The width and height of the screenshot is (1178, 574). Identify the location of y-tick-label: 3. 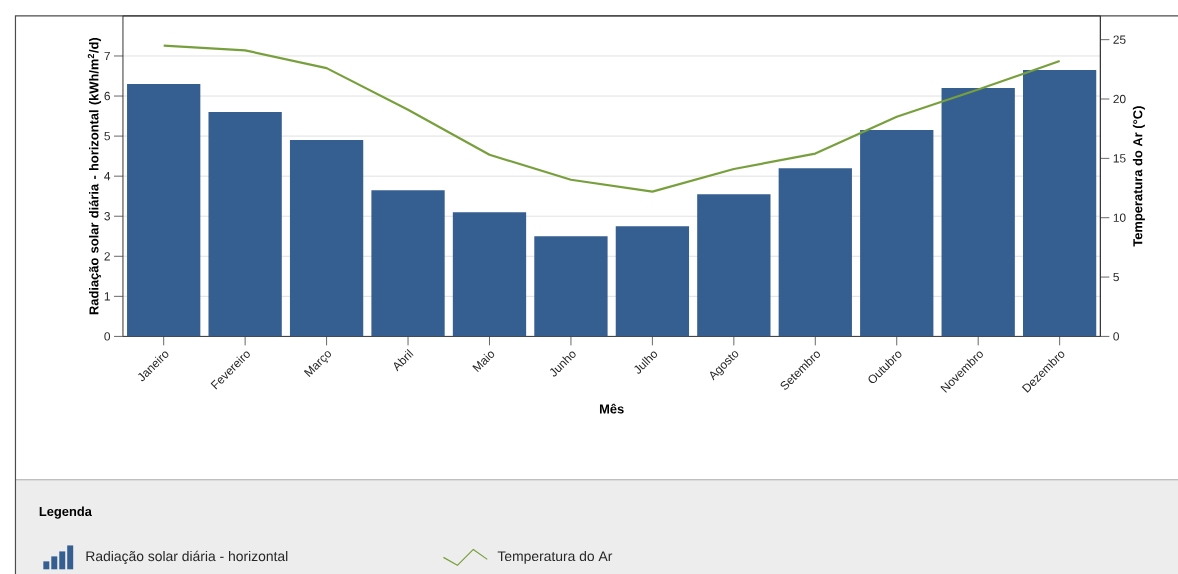
(107, 216).